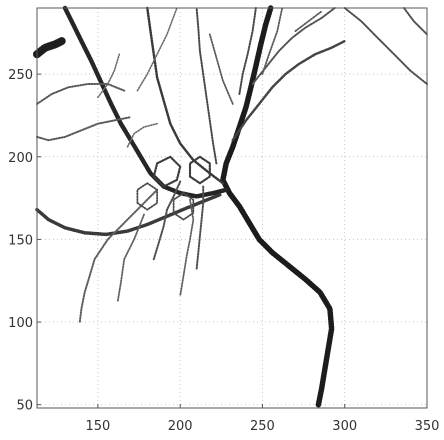  What do you see at coordinates (97, 426) in the screenshot?
I see `x-tick-label: 150` at bounding box center [97, 426].